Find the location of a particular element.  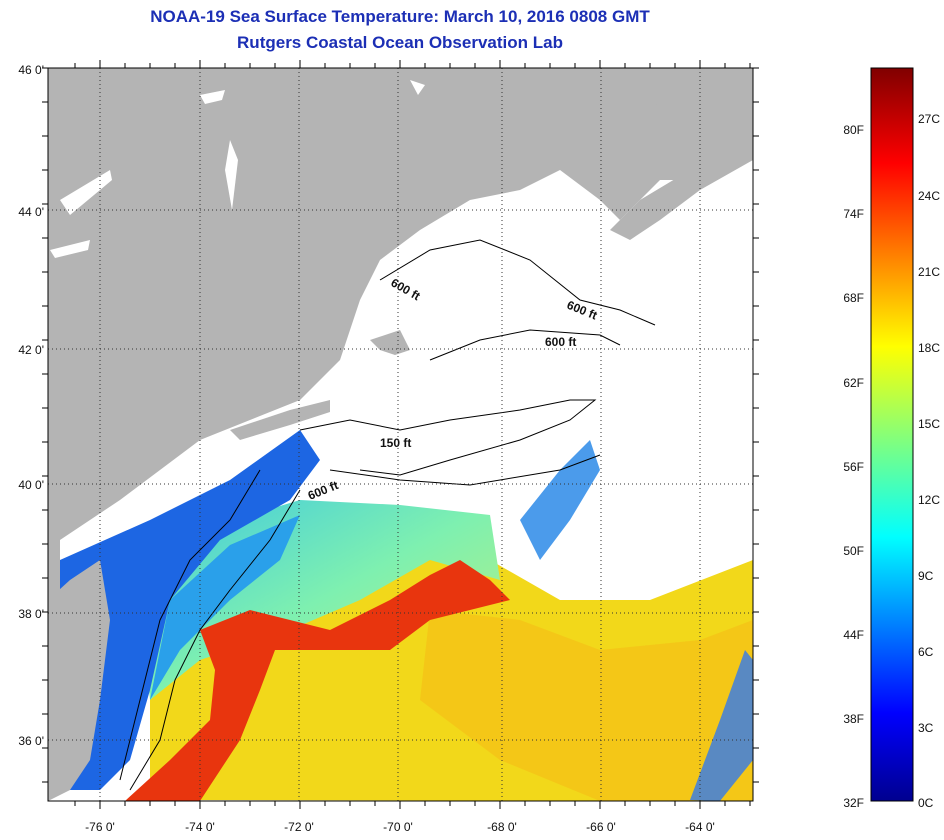

lat-label: 38 0' is located at coordinates (31, 614).